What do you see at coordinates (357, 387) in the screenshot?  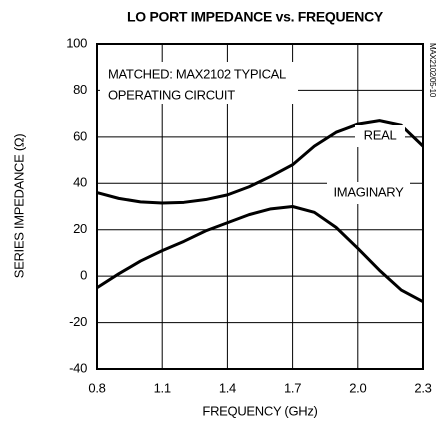 I see `x-tick-label: 2.0` at bounding box center [357, 387].